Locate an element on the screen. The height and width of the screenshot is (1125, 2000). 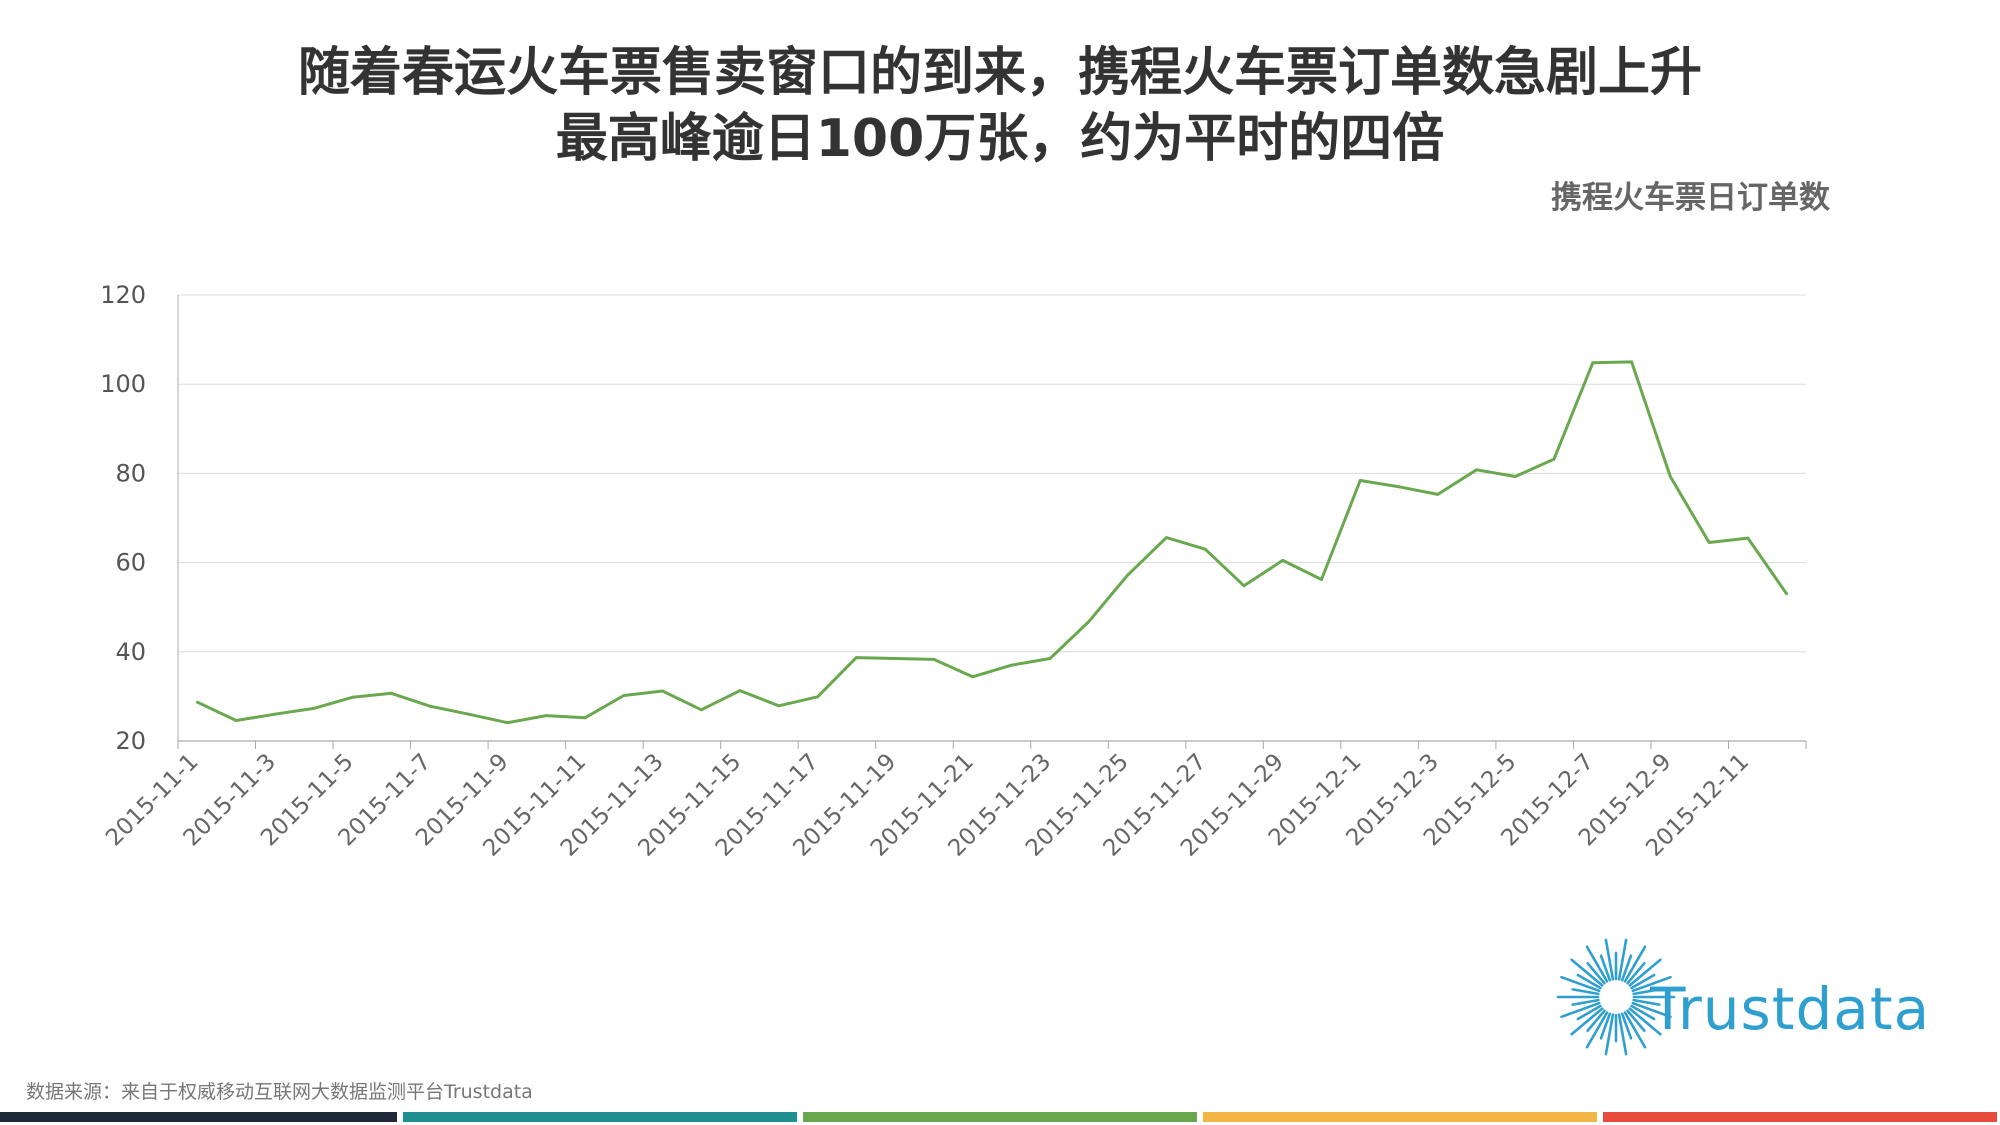
data-source-note: 数据来源：来自于权威移动互联网大数据监测平台Trustdata is located at coordinates (279, 1092).